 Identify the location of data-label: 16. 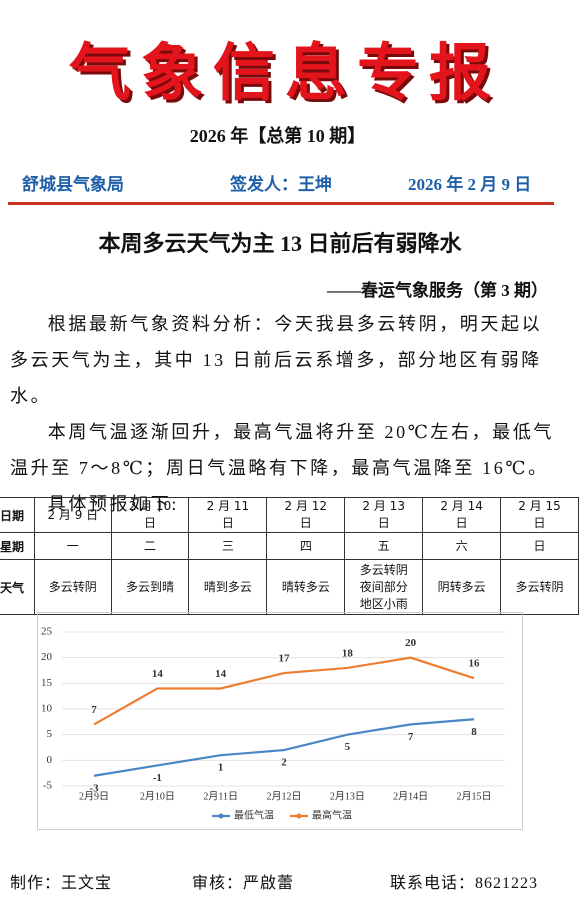
(475, 664).